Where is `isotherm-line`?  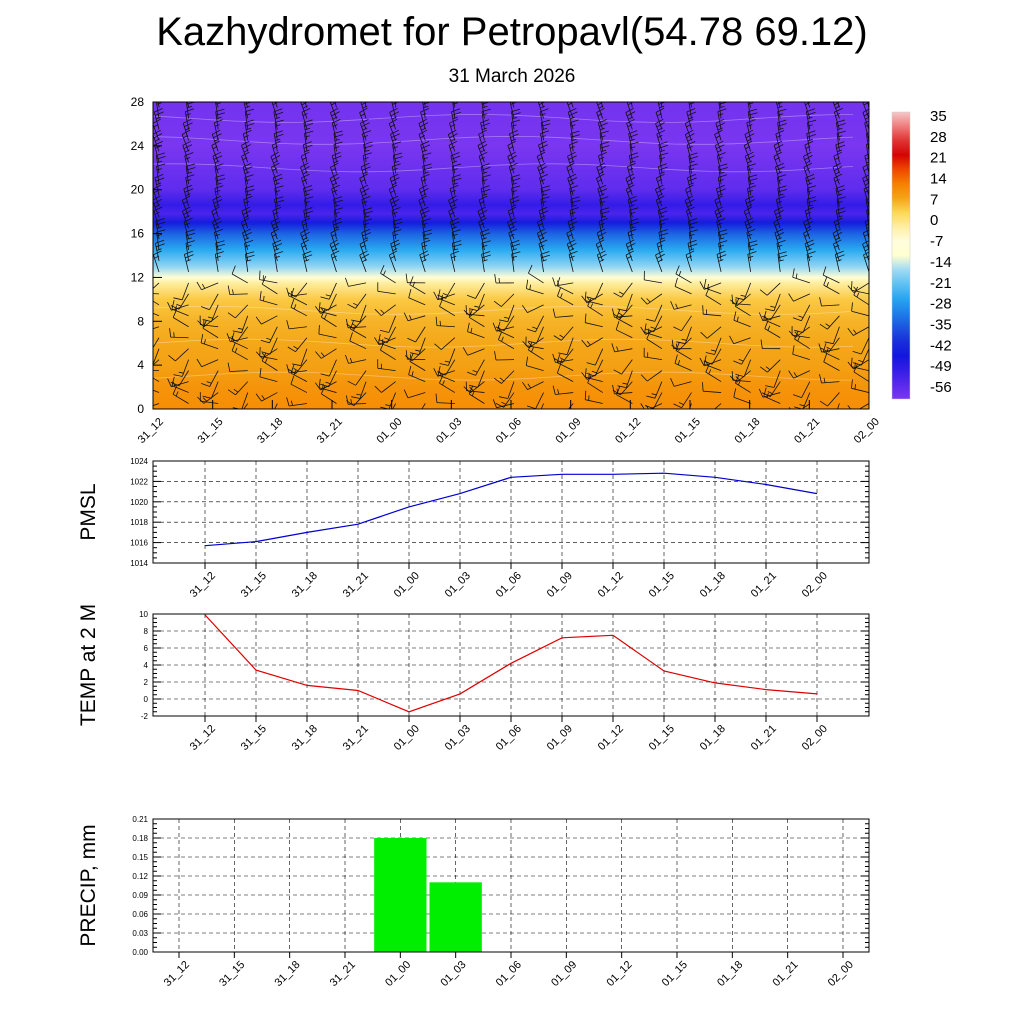
isotherm-line is located at coordinates (503, 343).